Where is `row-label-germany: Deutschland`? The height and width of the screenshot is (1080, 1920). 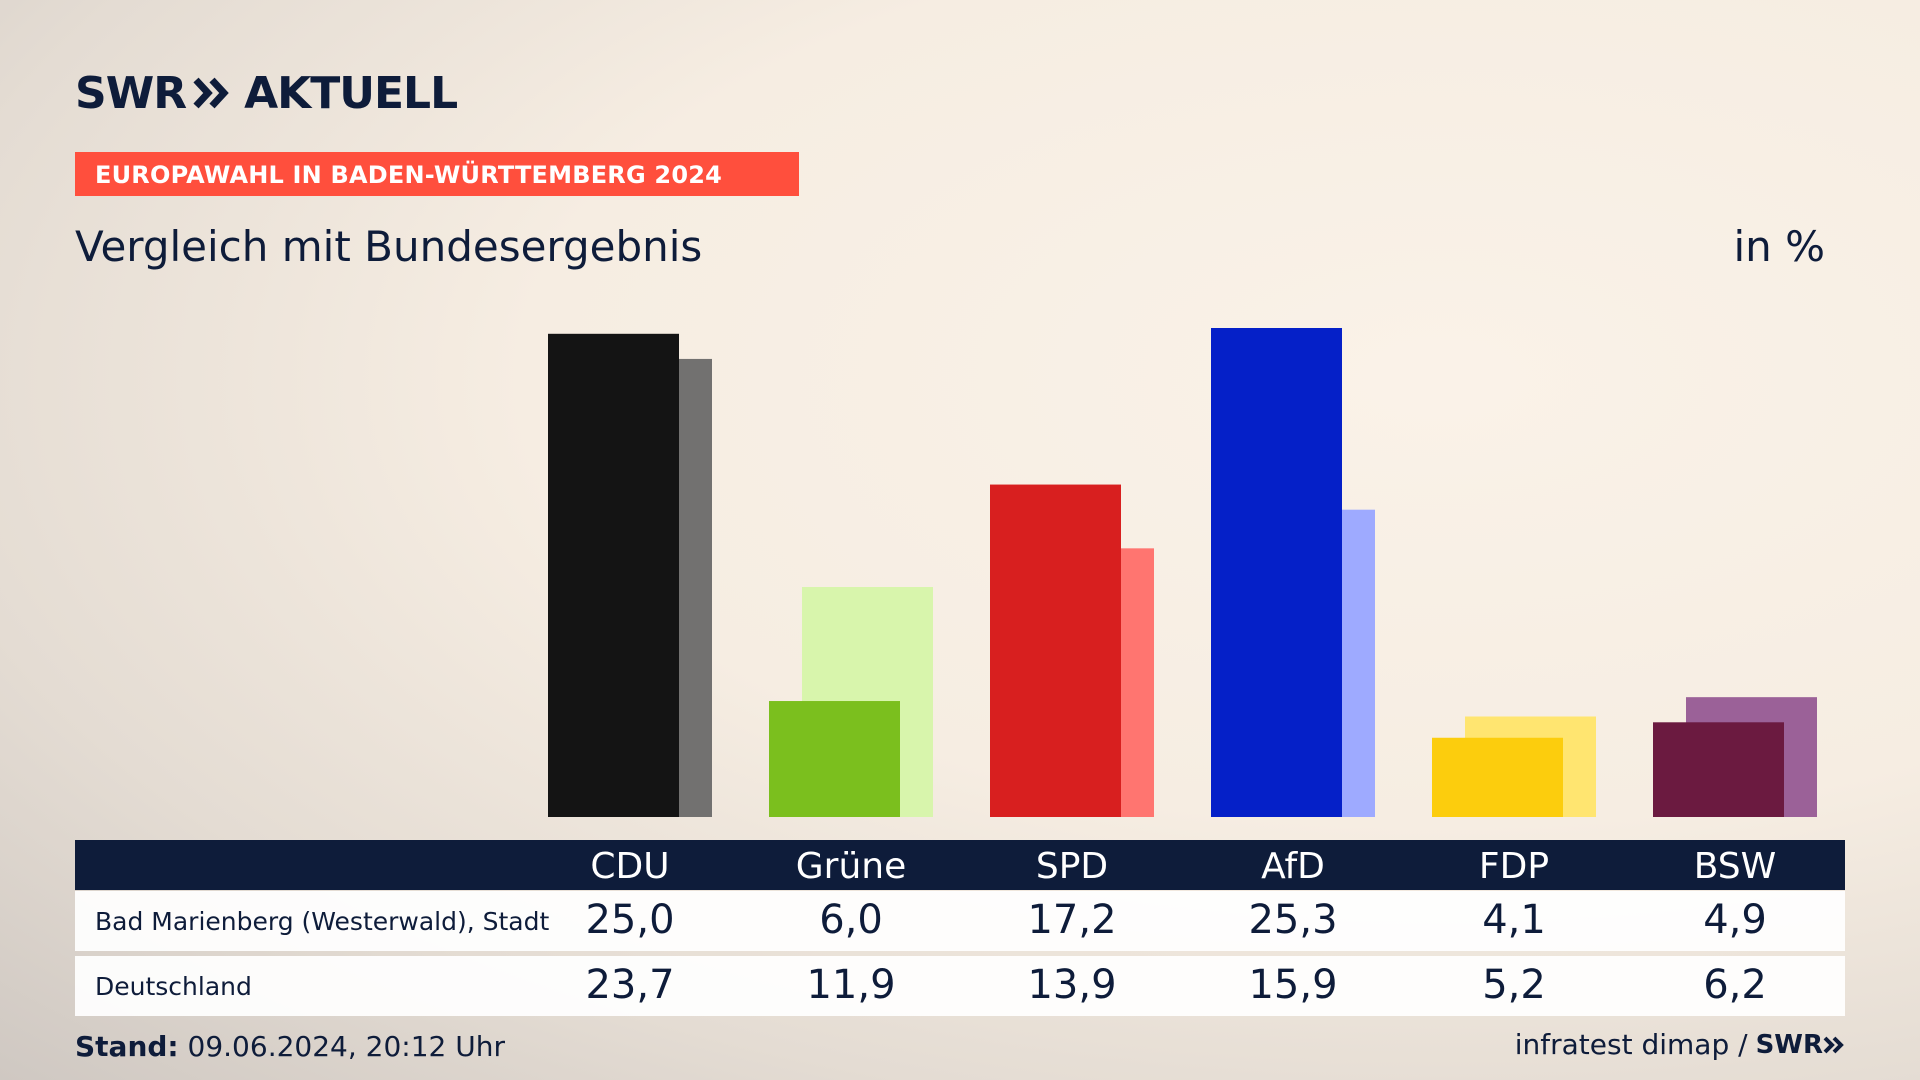
row-label-germany: Deutschland is located at coordinates (173, 986).